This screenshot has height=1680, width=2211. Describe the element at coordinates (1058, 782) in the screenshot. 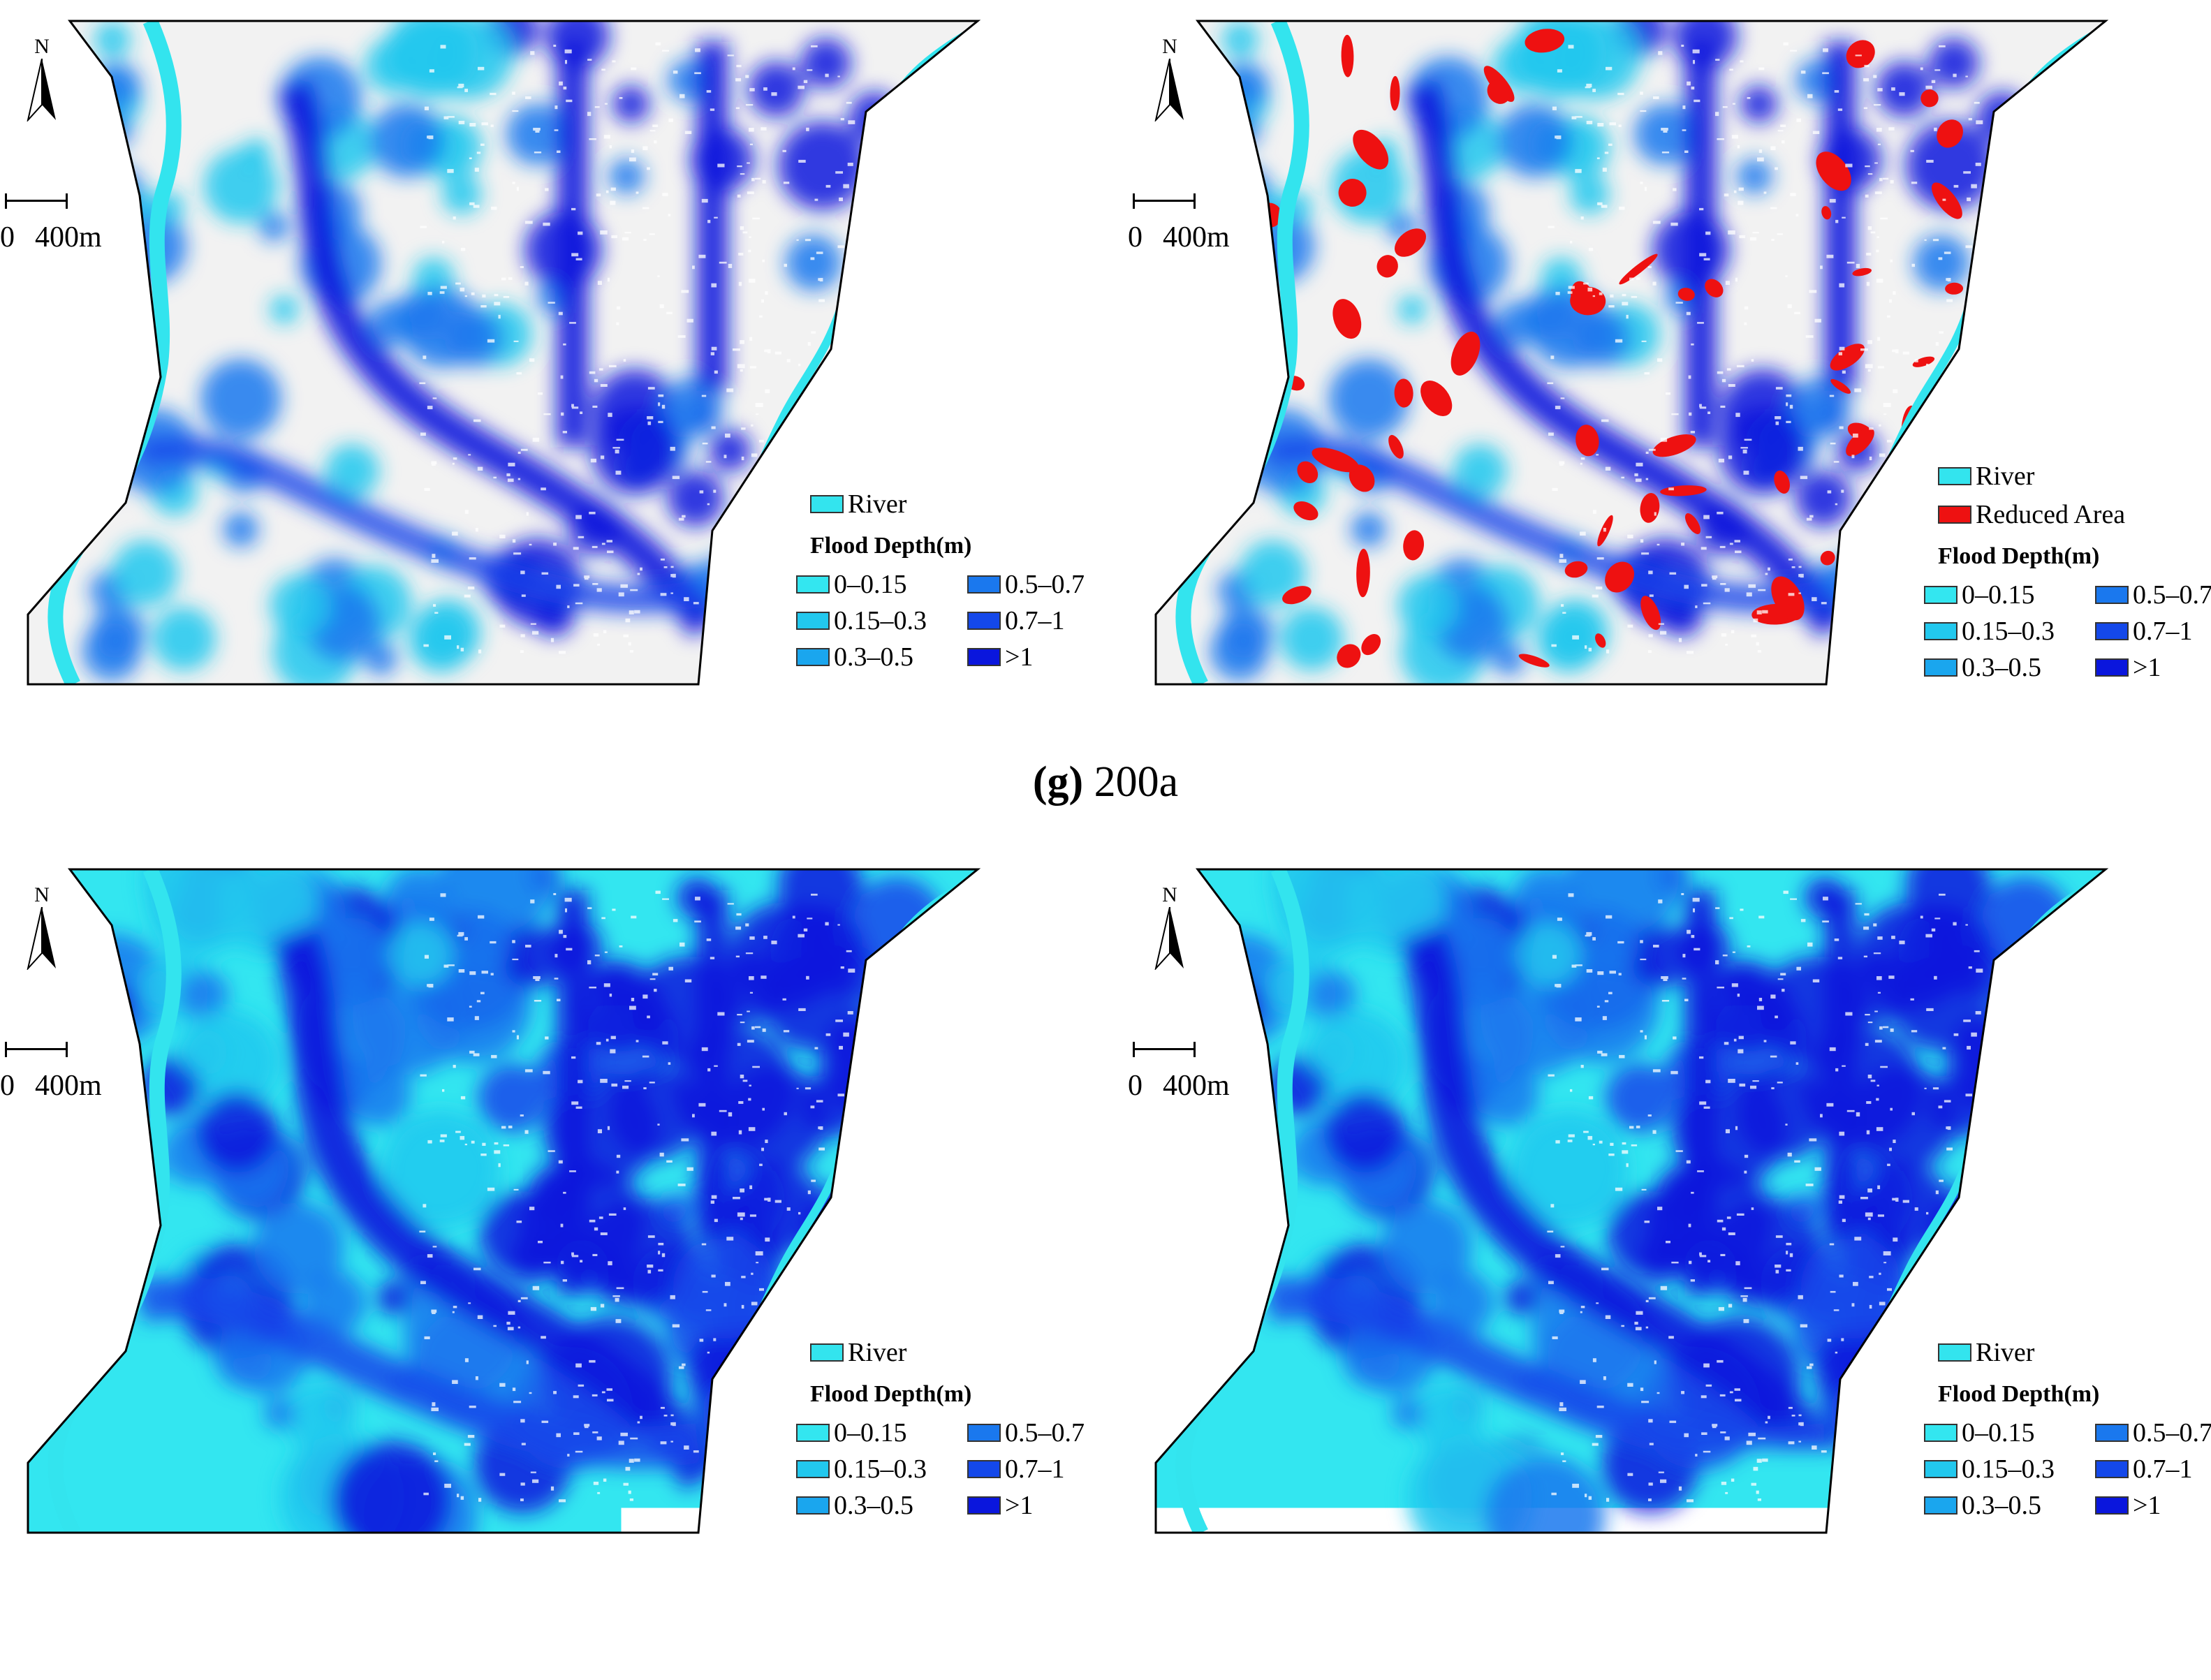

I see `caption-g-letter: (g)` at that location.